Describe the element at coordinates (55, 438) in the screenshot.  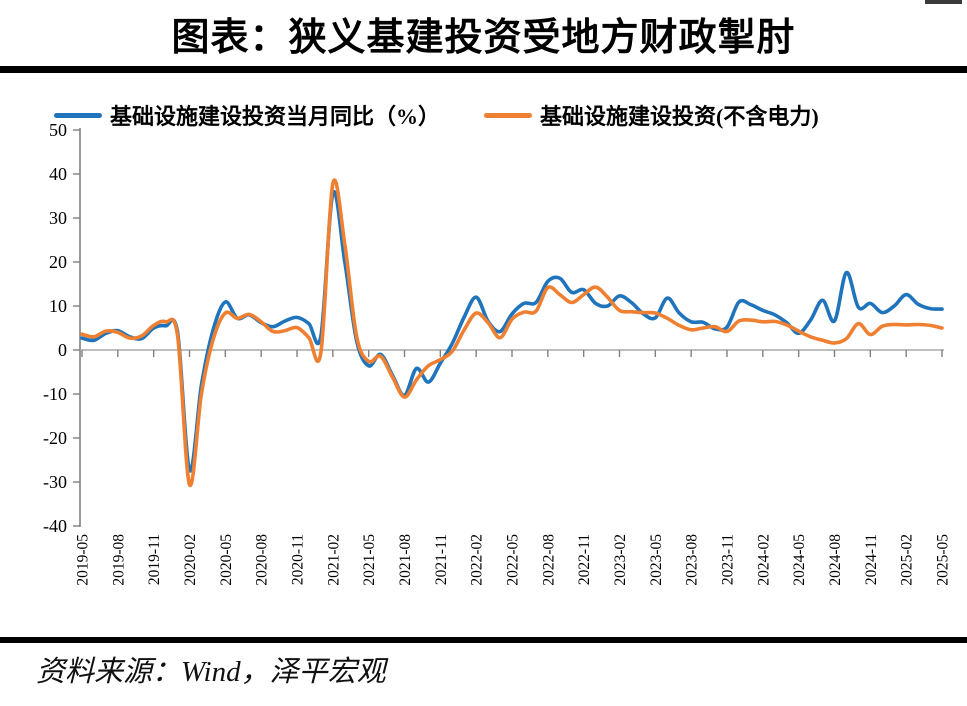
I see `y-tick-label: -20` at that location.